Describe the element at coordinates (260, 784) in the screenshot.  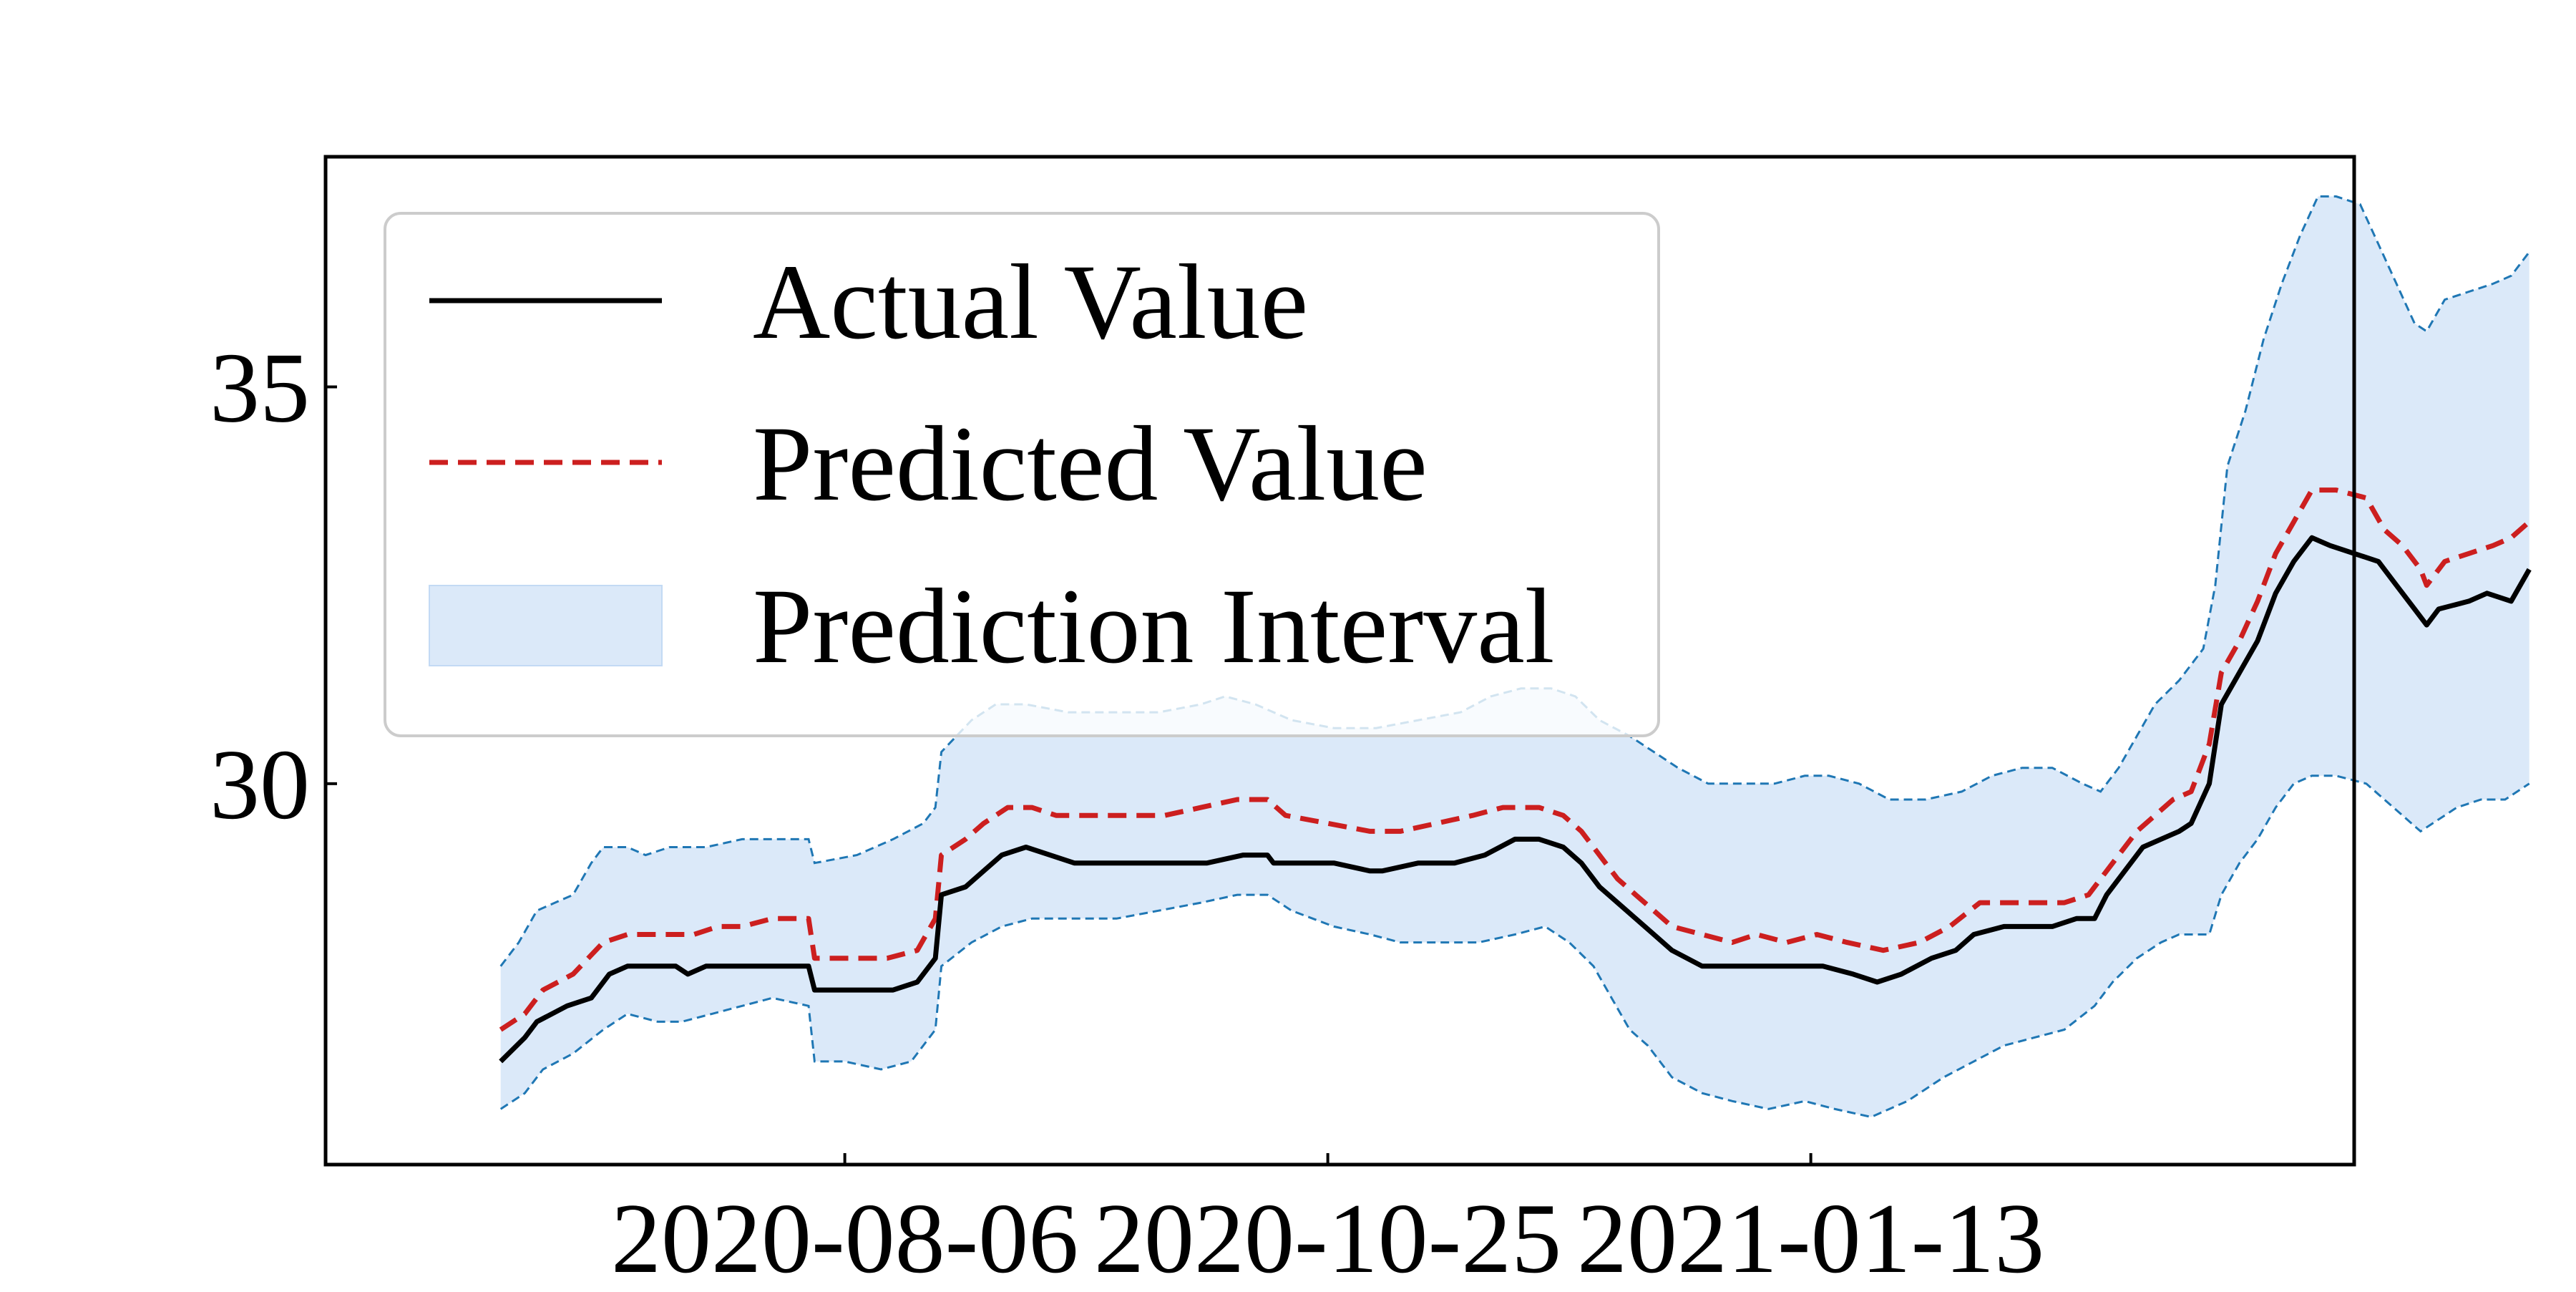
I see `y-tick-label: 30` at that location.